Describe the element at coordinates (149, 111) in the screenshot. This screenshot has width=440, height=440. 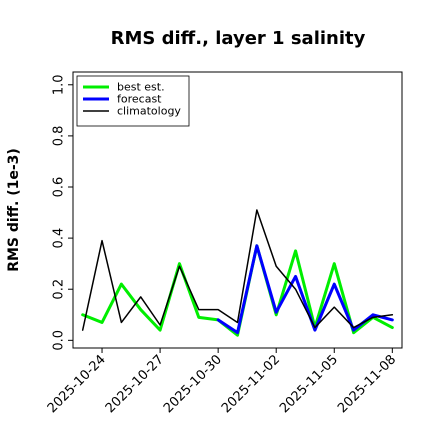
I see `legend-label: climatology` at that location.